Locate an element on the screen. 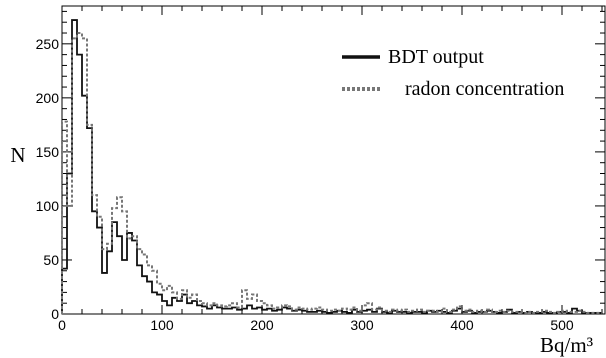  y-tick-label: 100 is located at coordinates (48, 206).